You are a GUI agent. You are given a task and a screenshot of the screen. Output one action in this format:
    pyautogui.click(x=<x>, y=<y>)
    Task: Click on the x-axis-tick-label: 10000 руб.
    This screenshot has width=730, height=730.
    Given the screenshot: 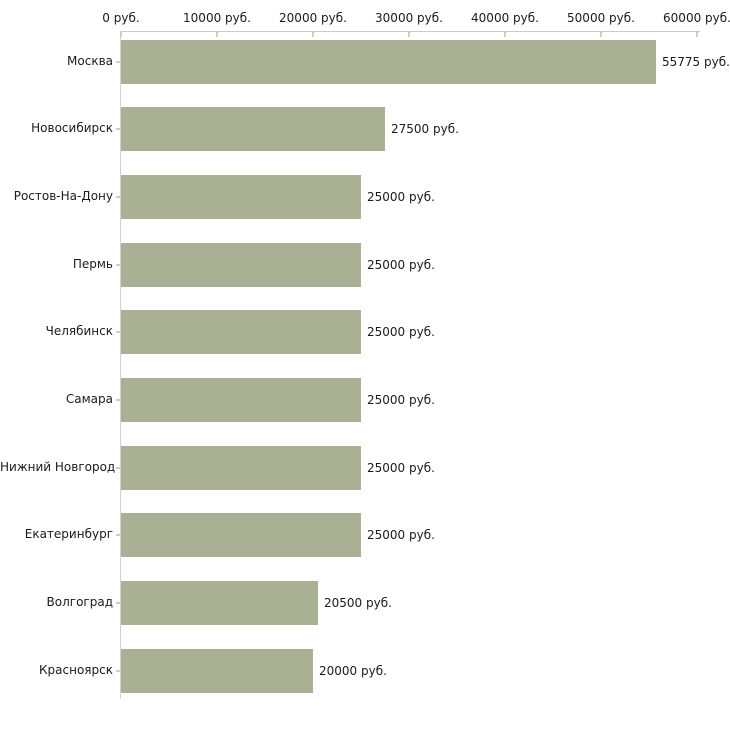 What is the action you would take?
    pyautogui.click(x=217, y=18)
    